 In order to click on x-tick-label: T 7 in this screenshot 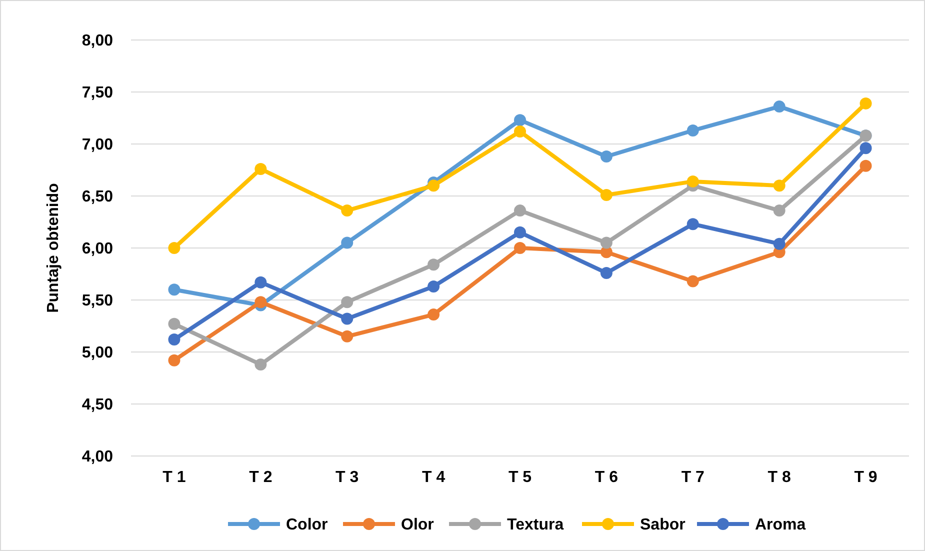, I will do `click(693, 477)`.